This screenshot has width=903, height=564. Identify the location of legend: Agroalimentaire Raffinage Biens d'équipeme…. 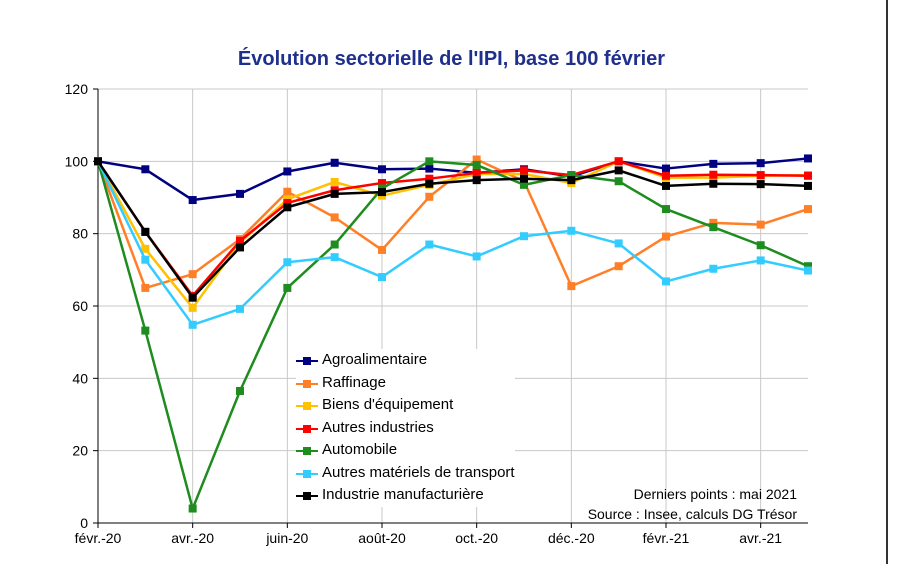
(405, 428).